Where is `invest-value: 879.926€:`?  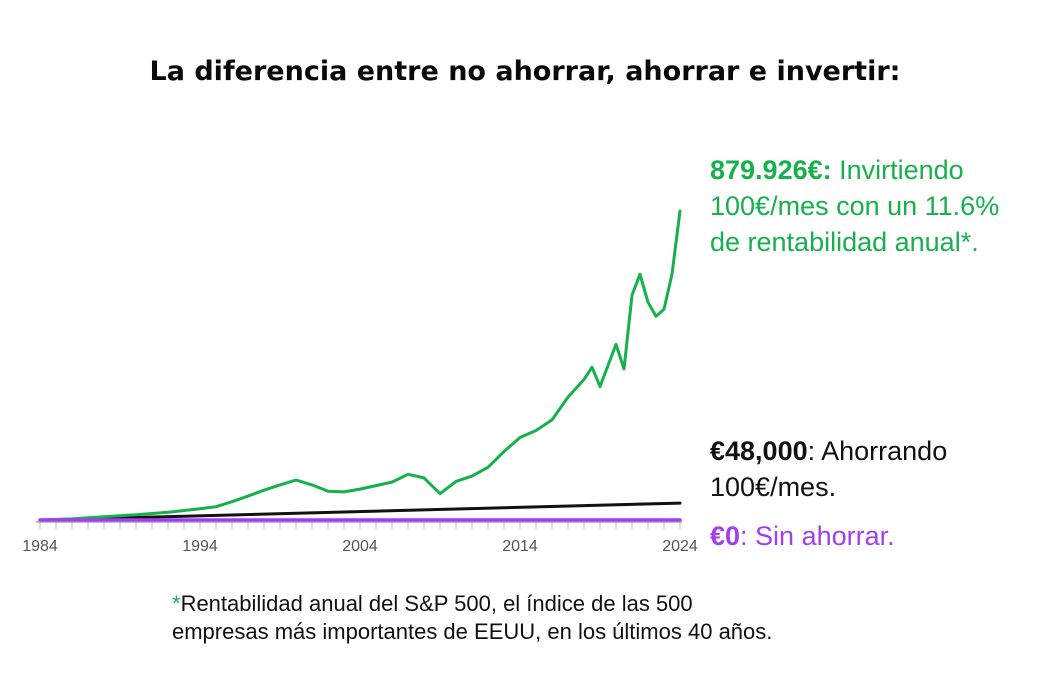
invest-value: 879.926€: is located at coordinates (771, 170).